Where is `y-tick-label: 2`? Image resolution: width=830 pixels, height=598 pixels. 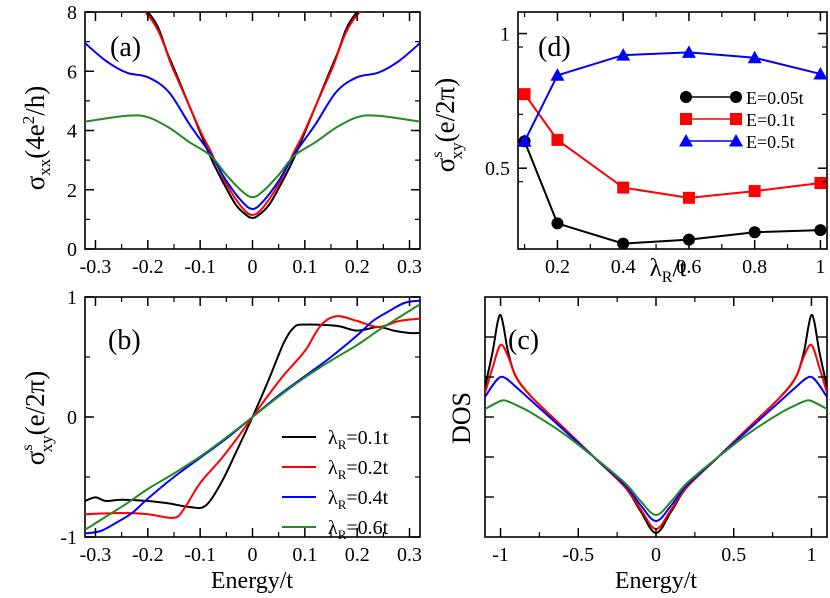 y-tick-label: 2 is located at coordinates (72, 191).